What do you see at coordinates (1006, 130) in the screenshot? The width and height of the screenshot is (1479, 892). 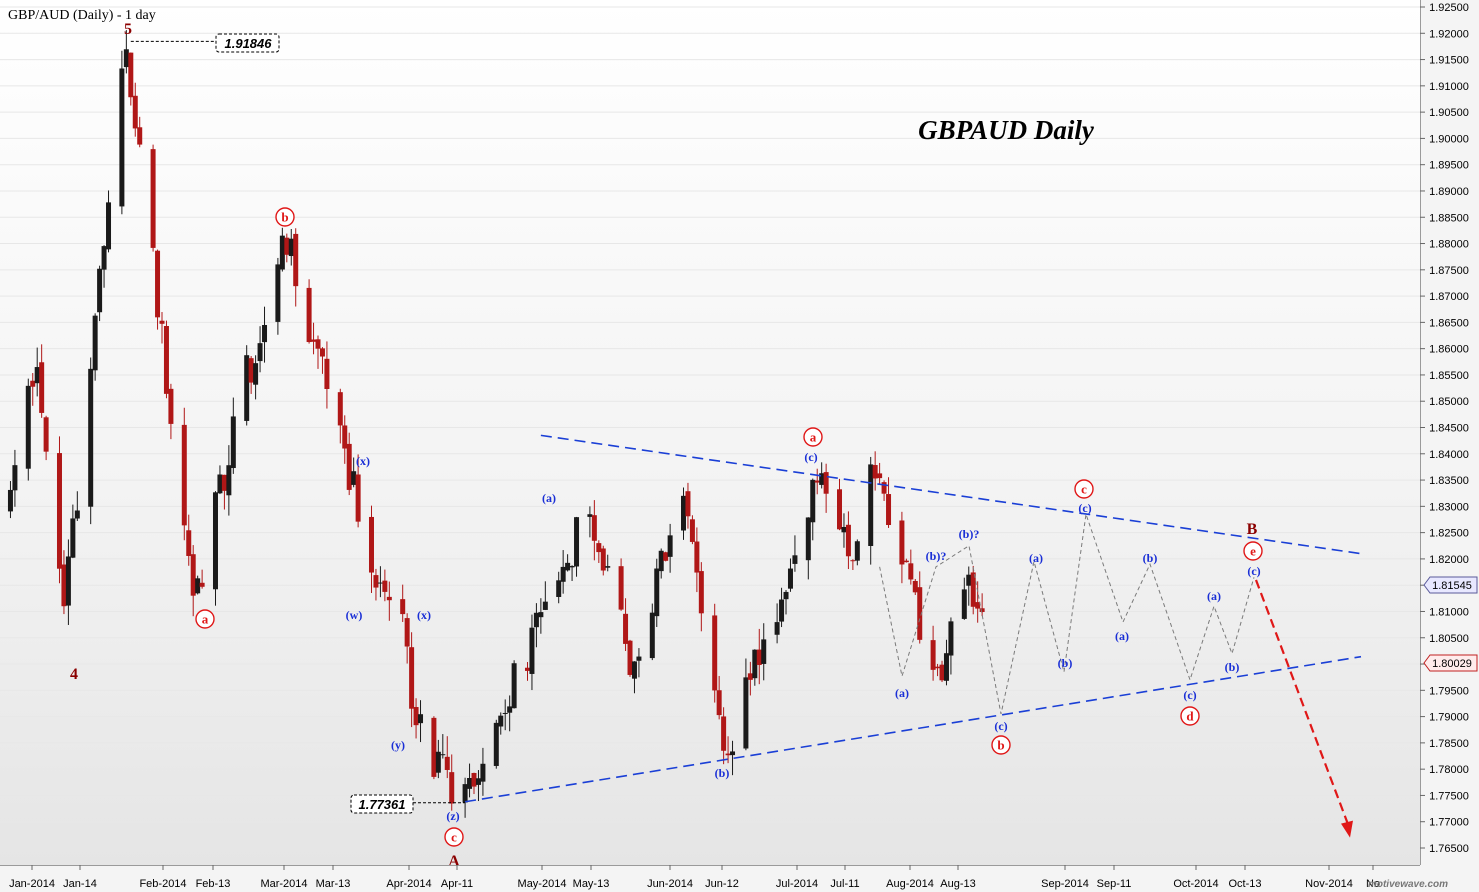 I see `chart-title: GBPAUD Daily` at bounding box center [1006, 130].